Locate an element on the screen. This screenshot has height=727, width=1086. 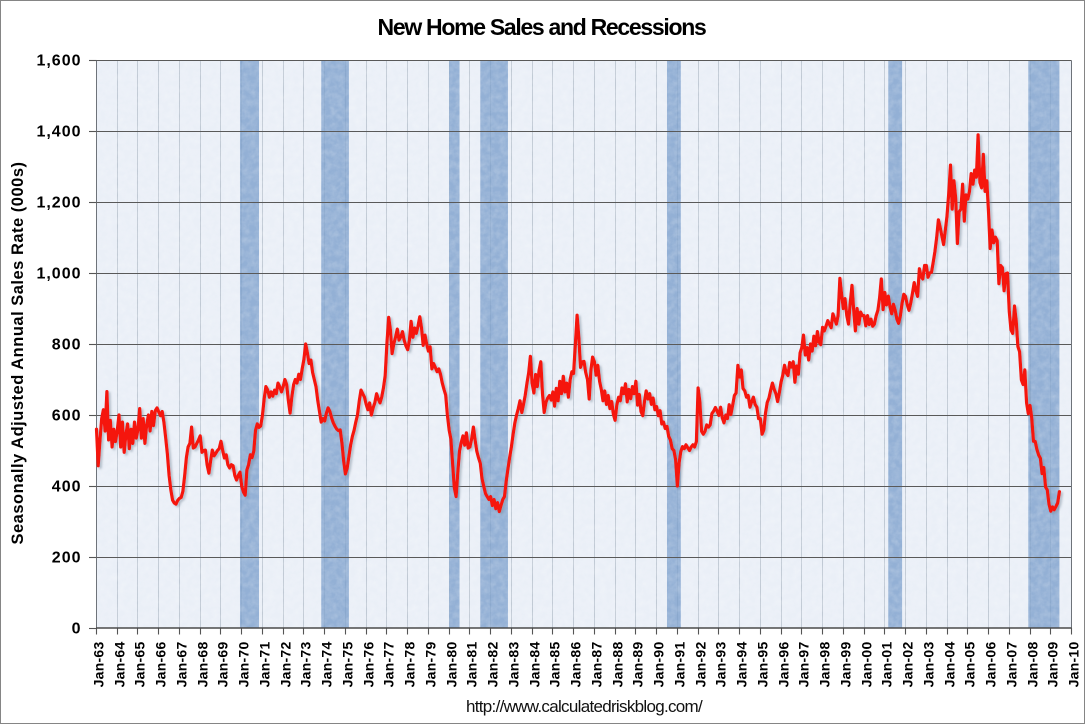
svg-text: Jan-04 is located at coordinates (950, 665).